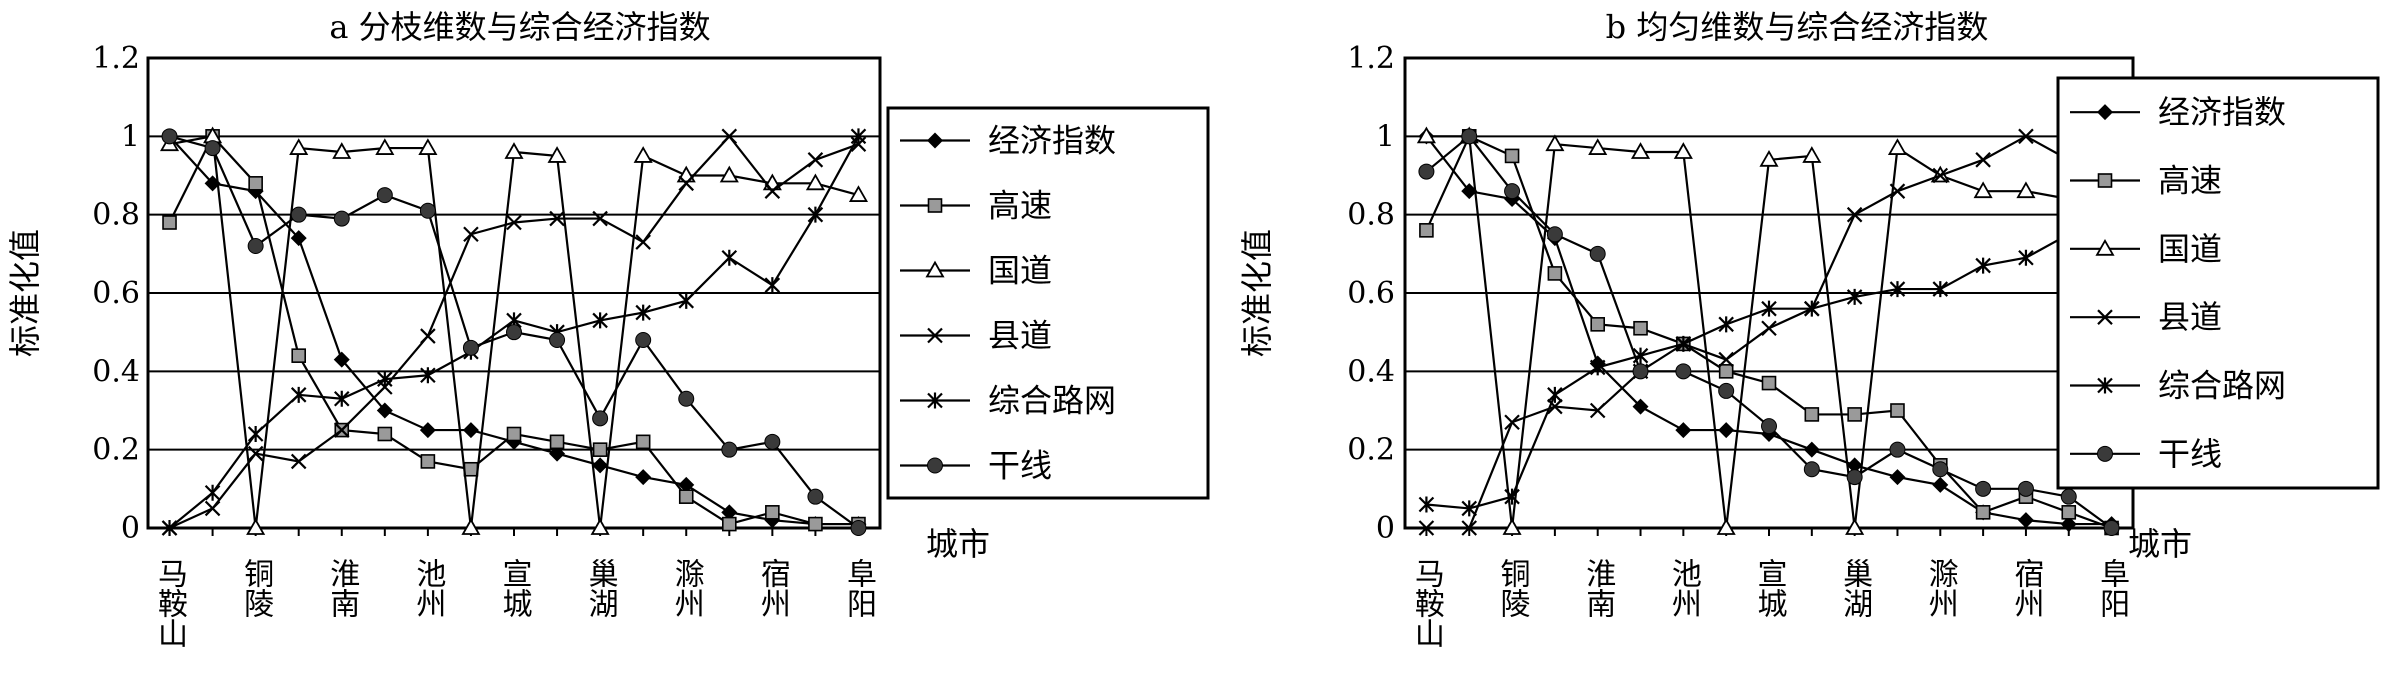  I want to click on y-axis-label: 标准化值, so click(1257, 293).